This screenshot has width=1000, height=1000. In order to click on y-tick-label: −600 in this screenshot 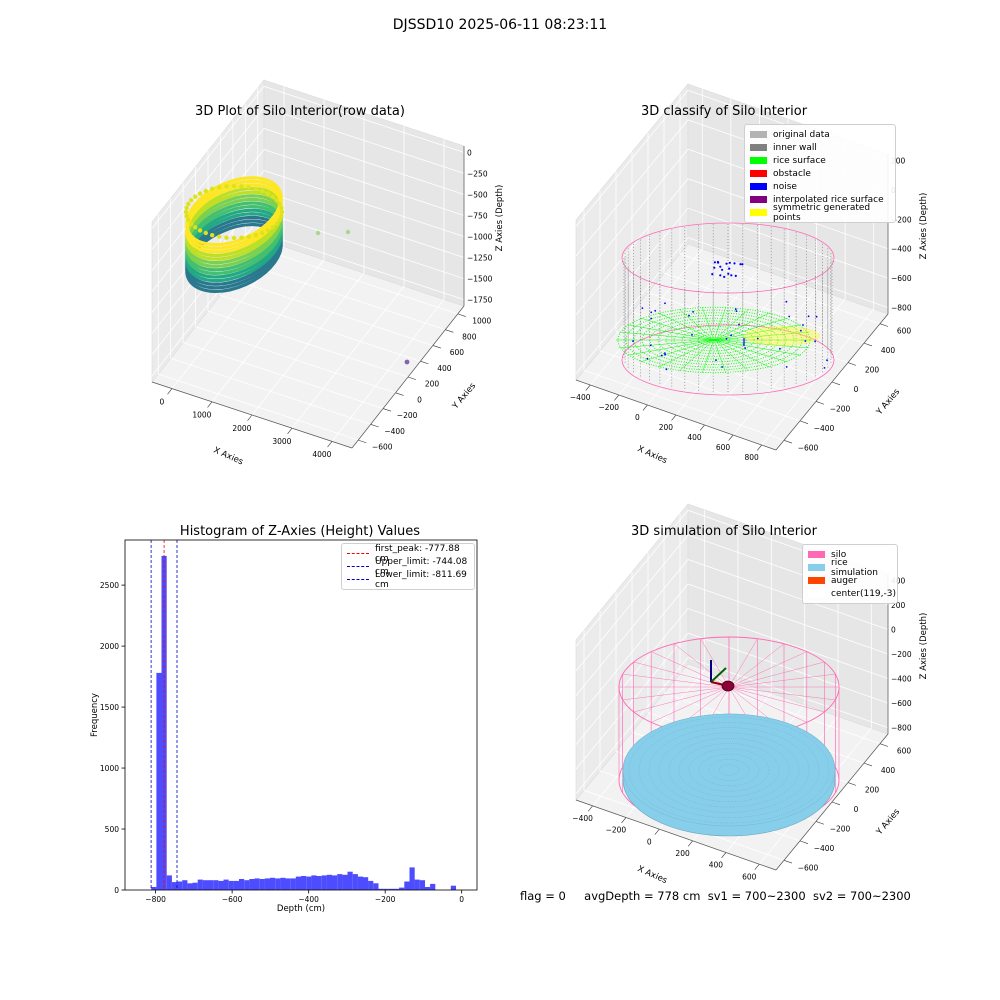, I will do `click(808, 867)`.